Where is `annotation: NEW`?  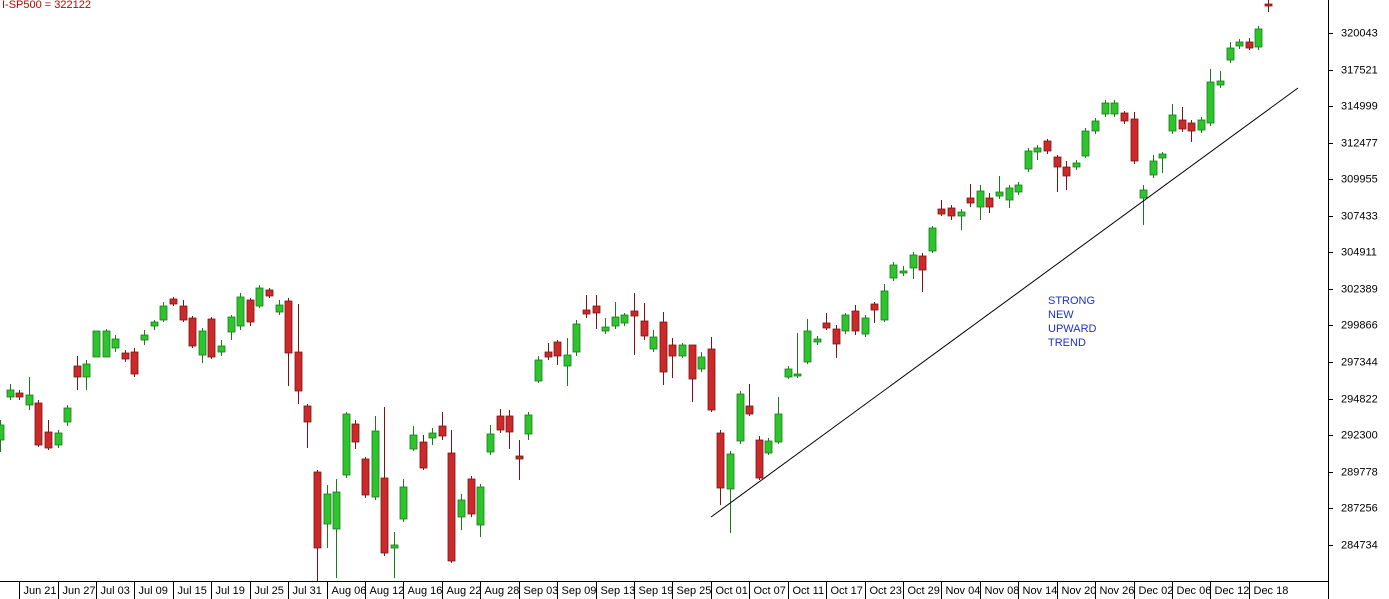 annotation: NEW is located at coordinates (1061, 315).